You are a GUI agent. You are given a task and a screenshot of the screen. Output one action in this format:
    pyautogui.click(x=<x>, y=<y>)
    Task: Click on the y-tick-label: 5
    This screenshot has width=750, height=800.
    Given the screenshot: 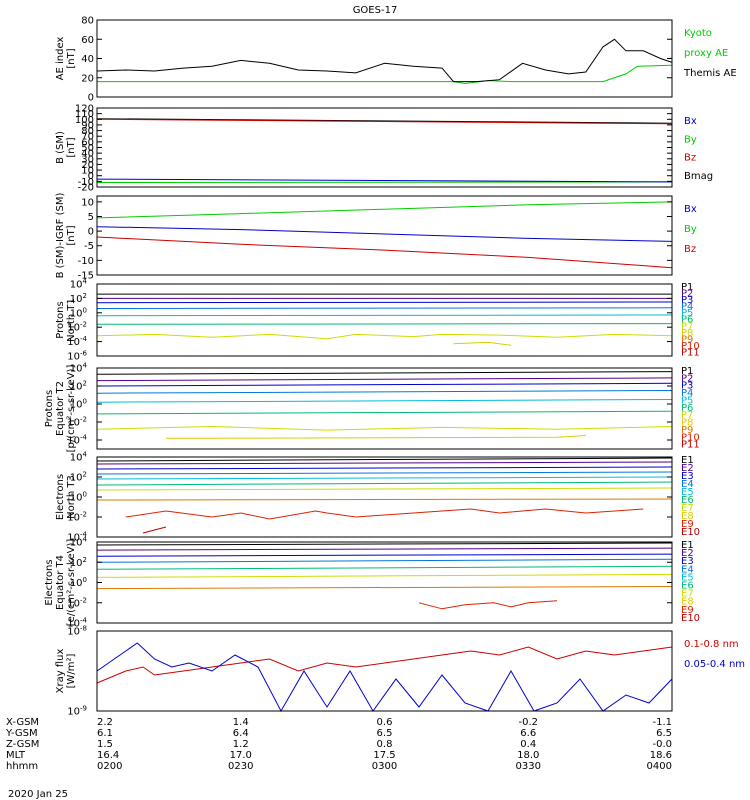 What is the action you would take?
    pyautogui.click(x=91, y=217)
    